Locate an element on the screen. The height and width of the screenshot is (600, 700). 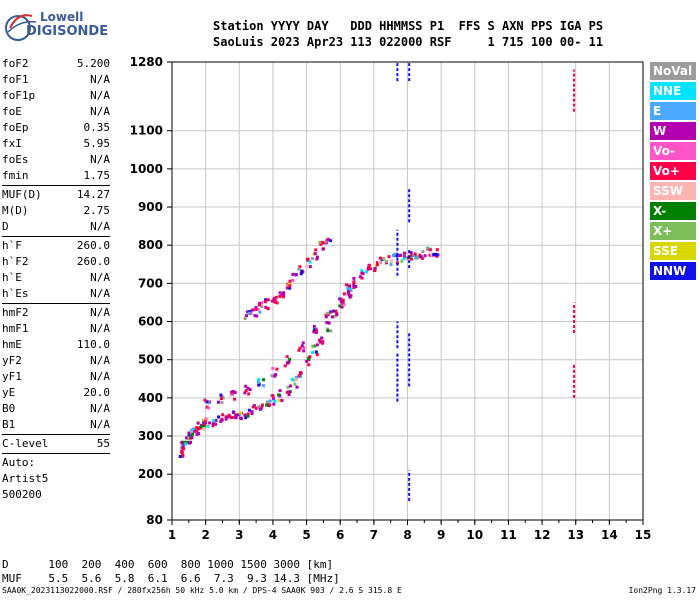
legend-item: X- is located at coordinates (673, 211).